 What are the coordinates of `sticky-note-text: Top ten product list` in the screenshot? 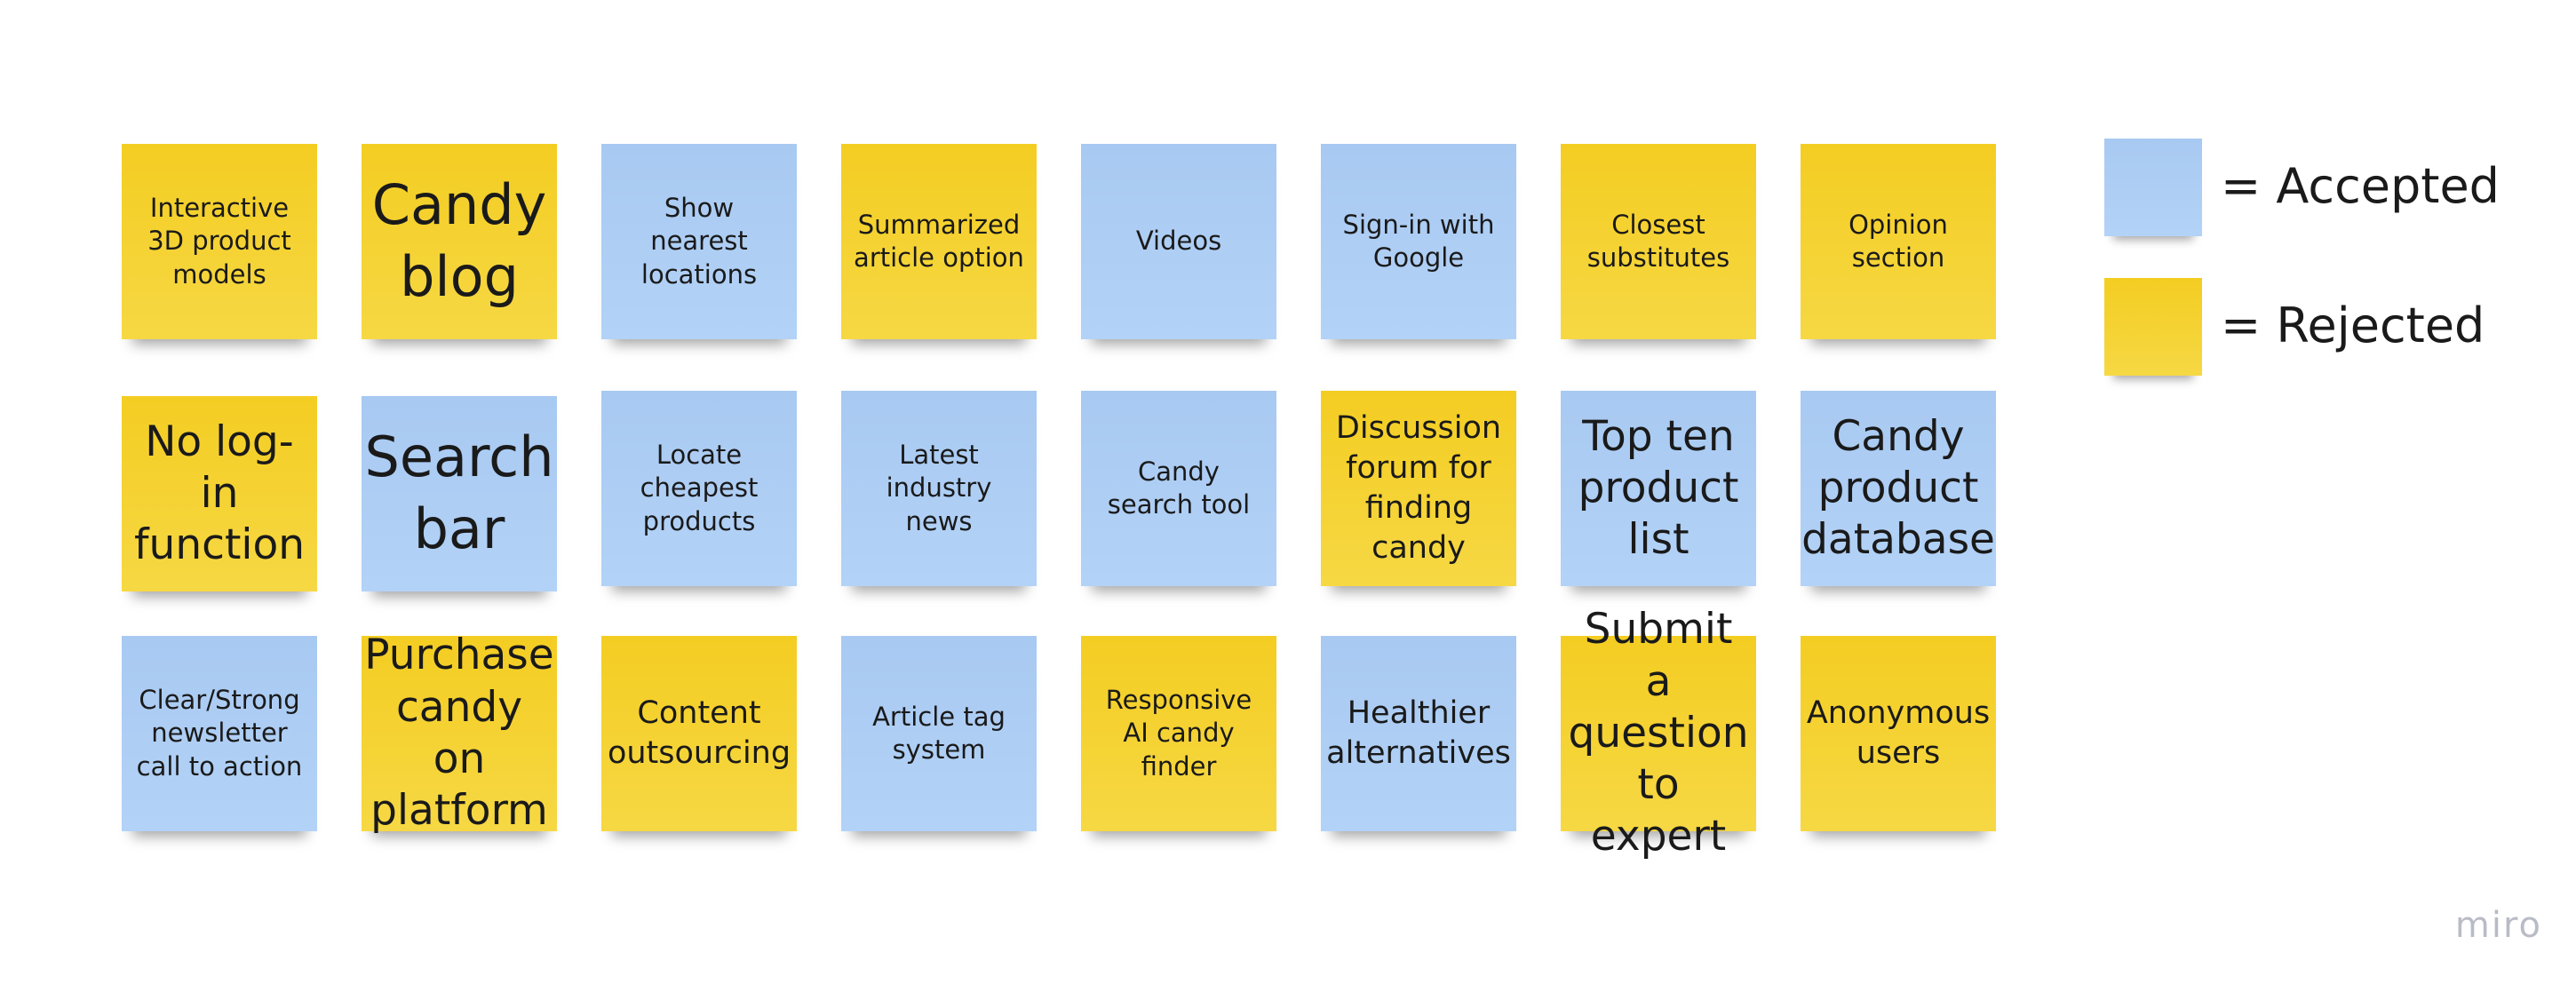 It's located at (1658, 488).